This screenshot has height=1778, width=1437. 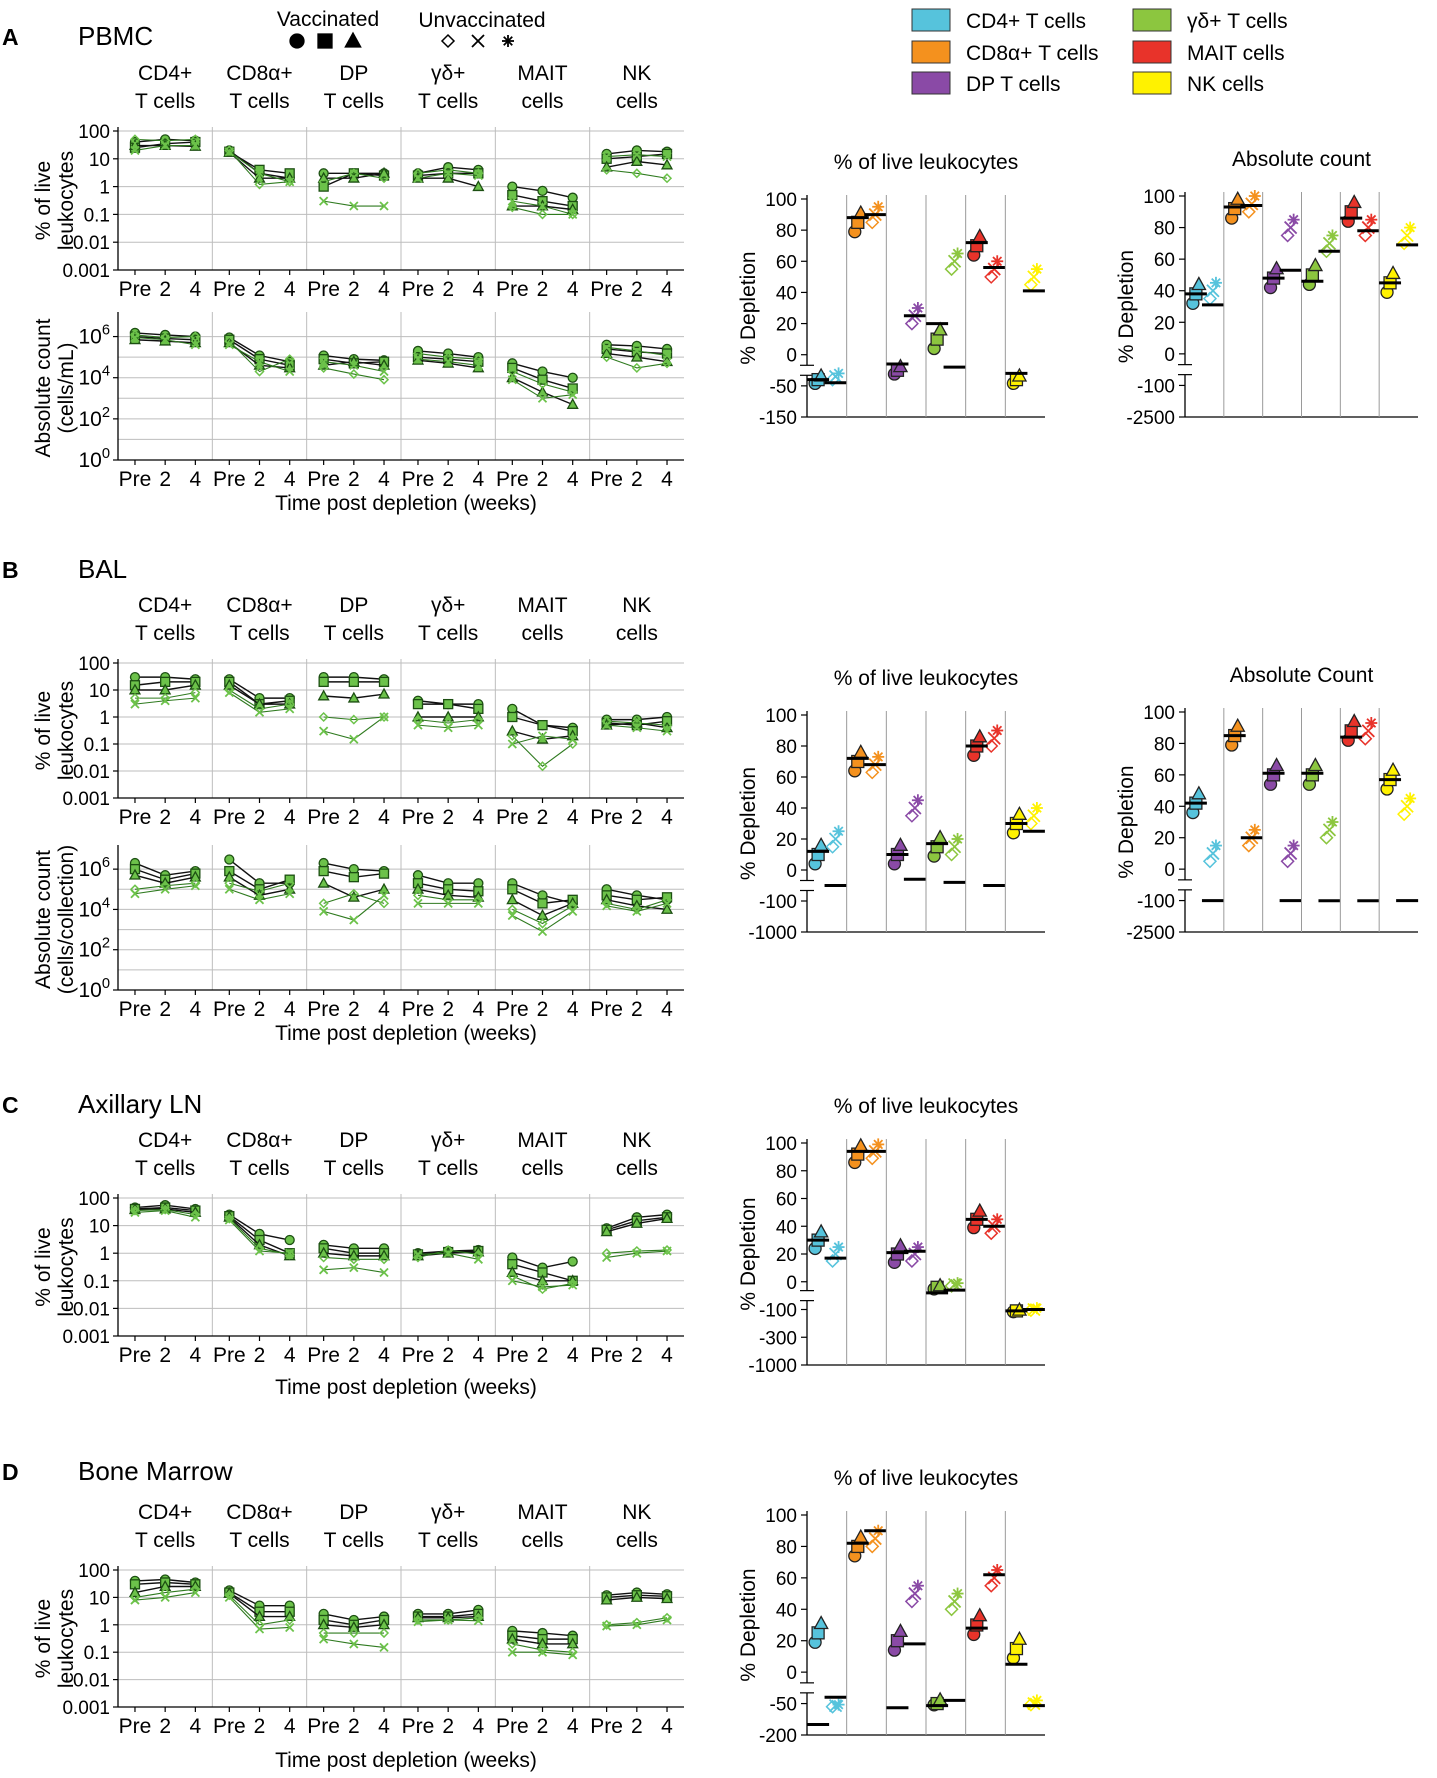 I want to click on y-tick-label: 20, so click(x=1164, y=323).